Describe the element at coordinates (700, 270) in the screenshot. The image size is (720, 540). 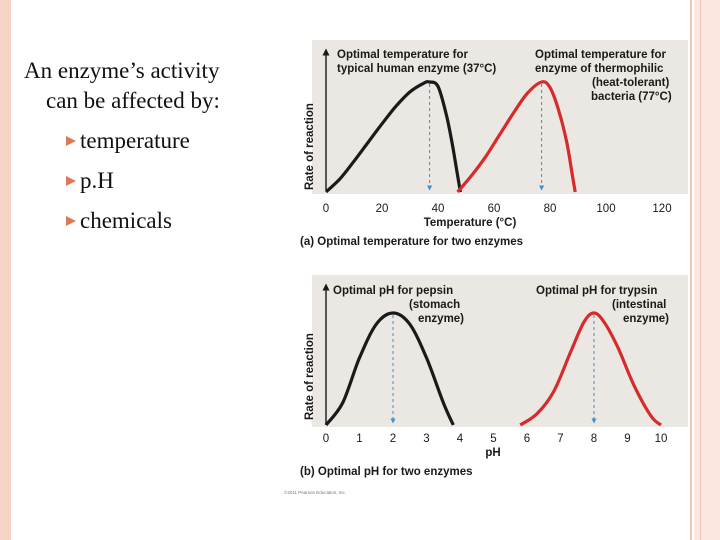
I see `slide-frame-right-inner-line` at that location.